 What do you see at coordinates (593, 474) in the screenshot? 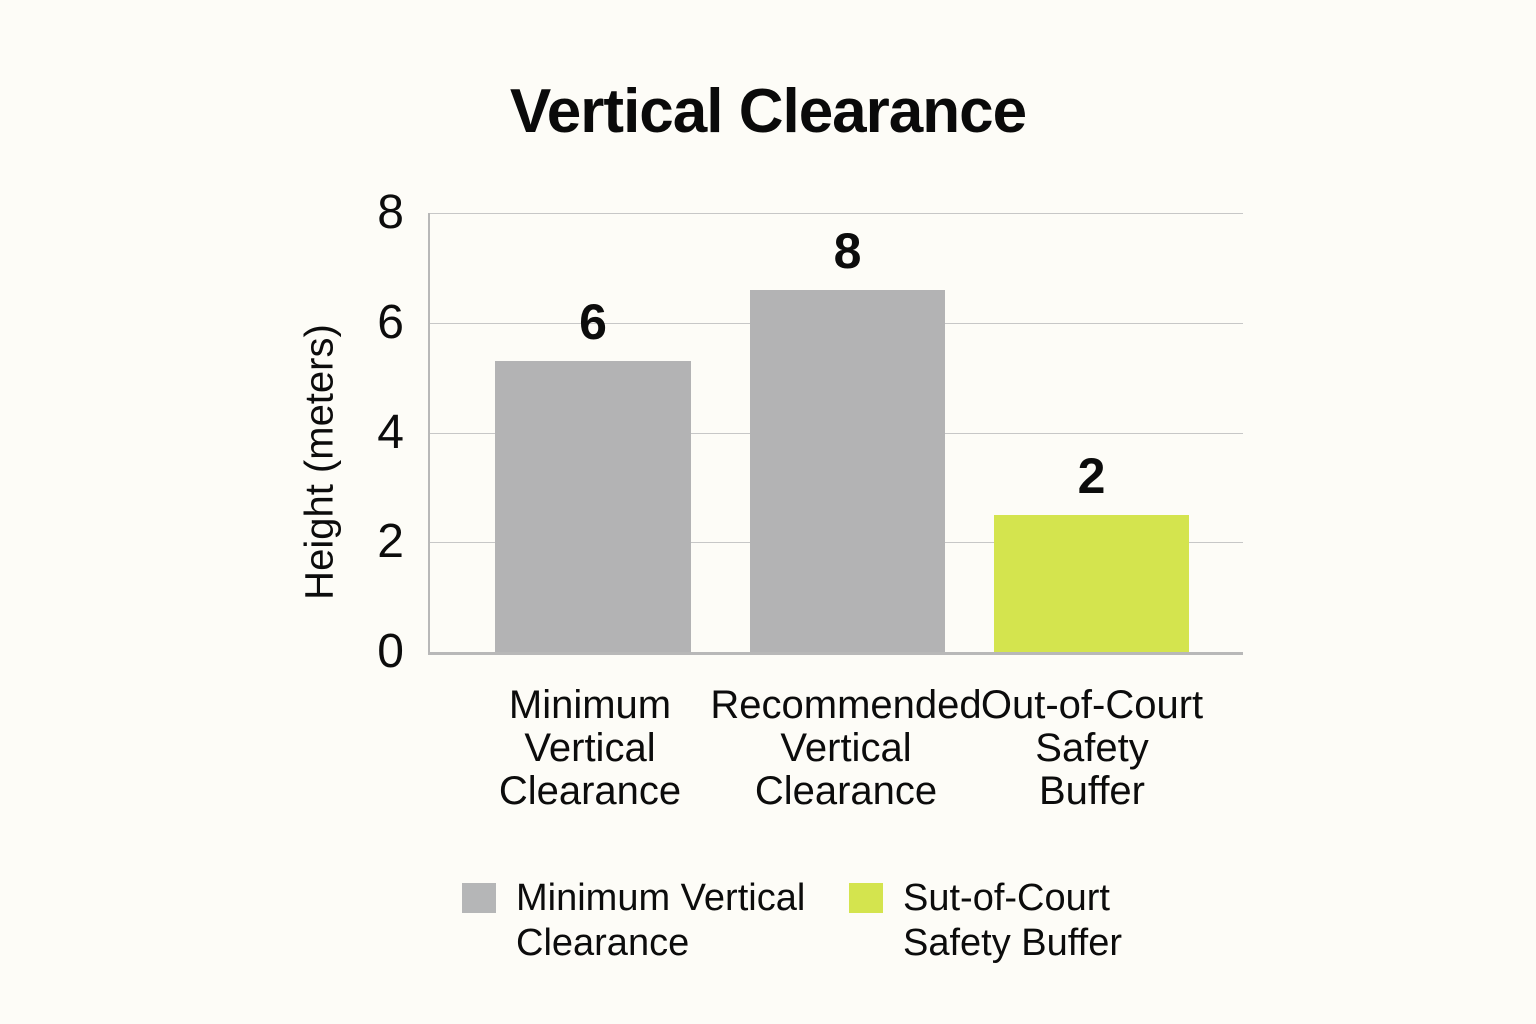
I see `bar-minimum-vertical-clearance: 6` at bounding box center [593, 474].